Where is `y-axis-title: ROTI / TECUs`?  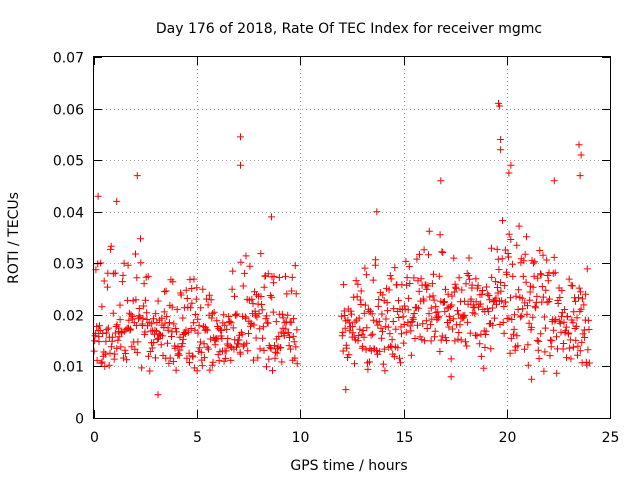 y-axis-title: ROTI / TECUs is located at coordinates (14, 238).